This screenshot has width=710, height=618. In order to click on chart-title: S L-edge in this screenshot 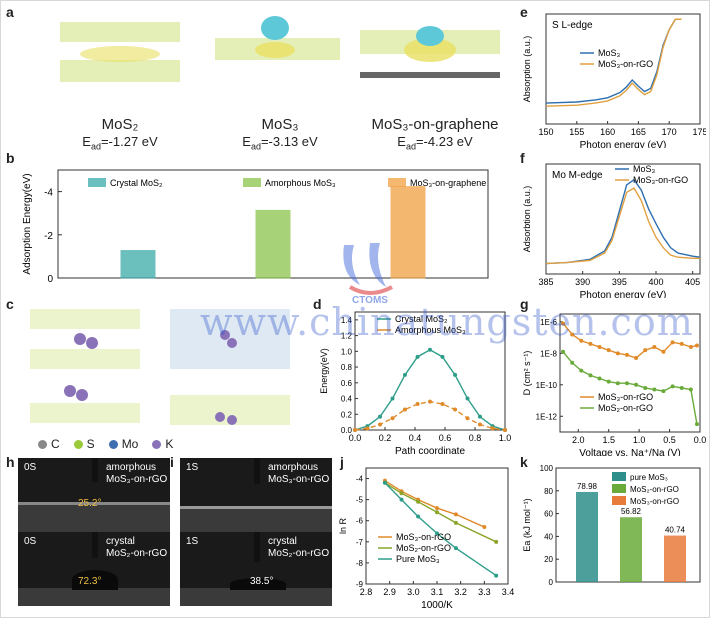, I will do `click(572, 25)`.